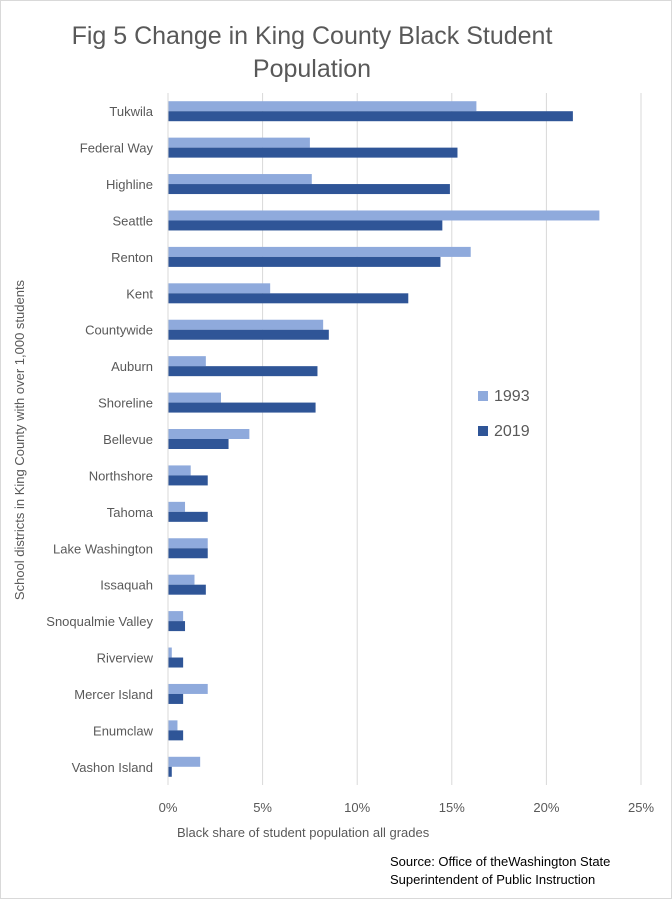 The width and height of the screenshot is (672, 899). I want to click on category-label: Mercer Island, so click(113, 694).